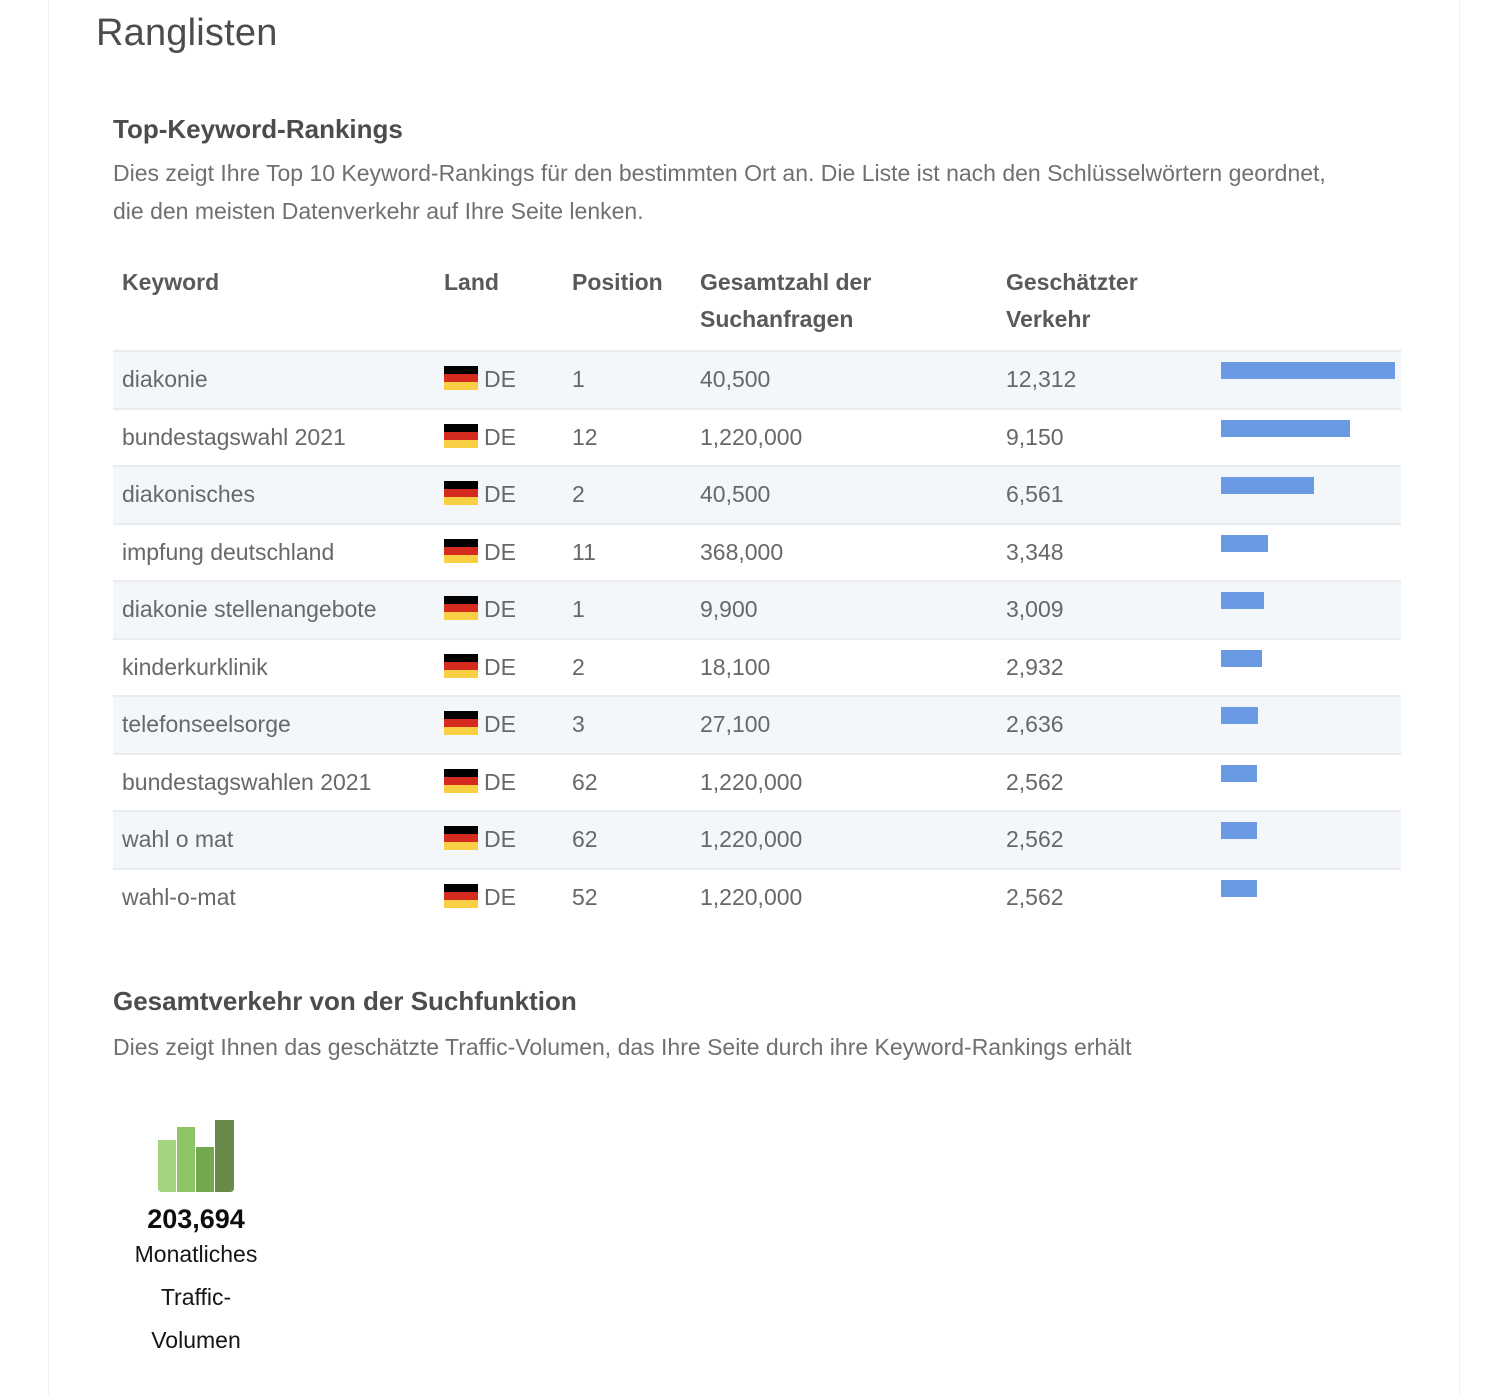 Image resolution: width=1508 pixels, height=1396 pixels. I want to click on searches-cell: 18,100, so click(844, 666).